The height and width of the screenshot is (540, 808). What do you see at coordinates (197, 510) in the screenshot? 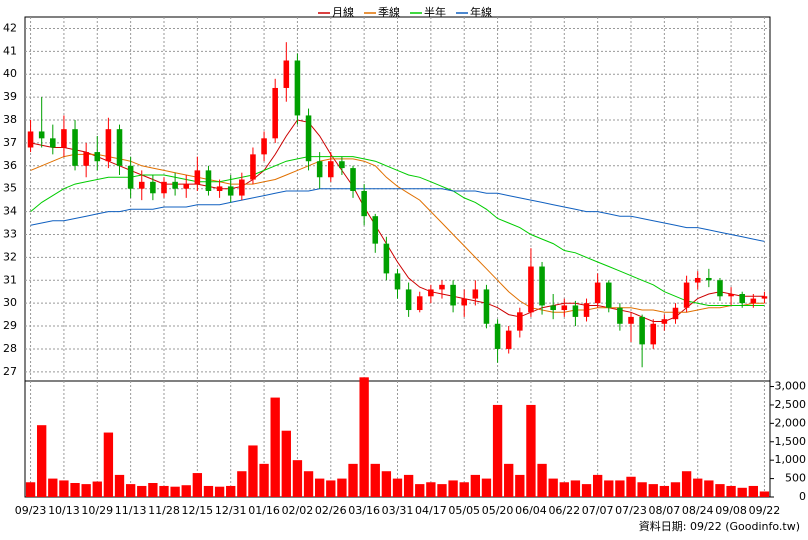
I see `x-tick-label: 12/15` at bounding box center [197, 510].